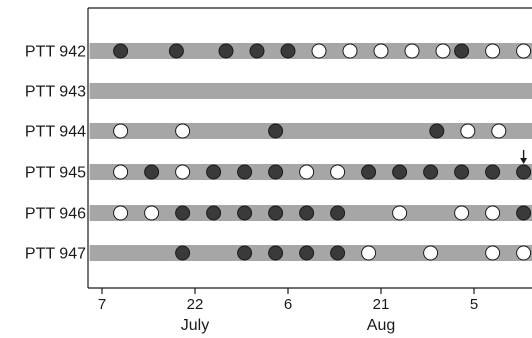  I want to click on x-tick-label: 22, so click(195, 304).